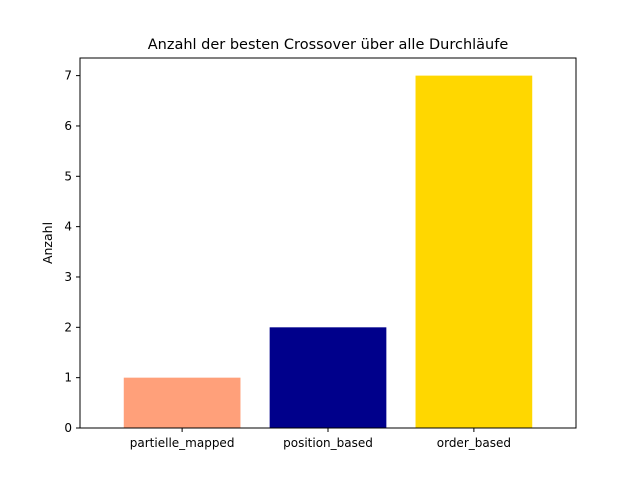 The width and height of the screenshot is (640, 480). Describe the element at coordinates (68, 428) in the screenshot. I see `y-tick-label: 0` at that location.